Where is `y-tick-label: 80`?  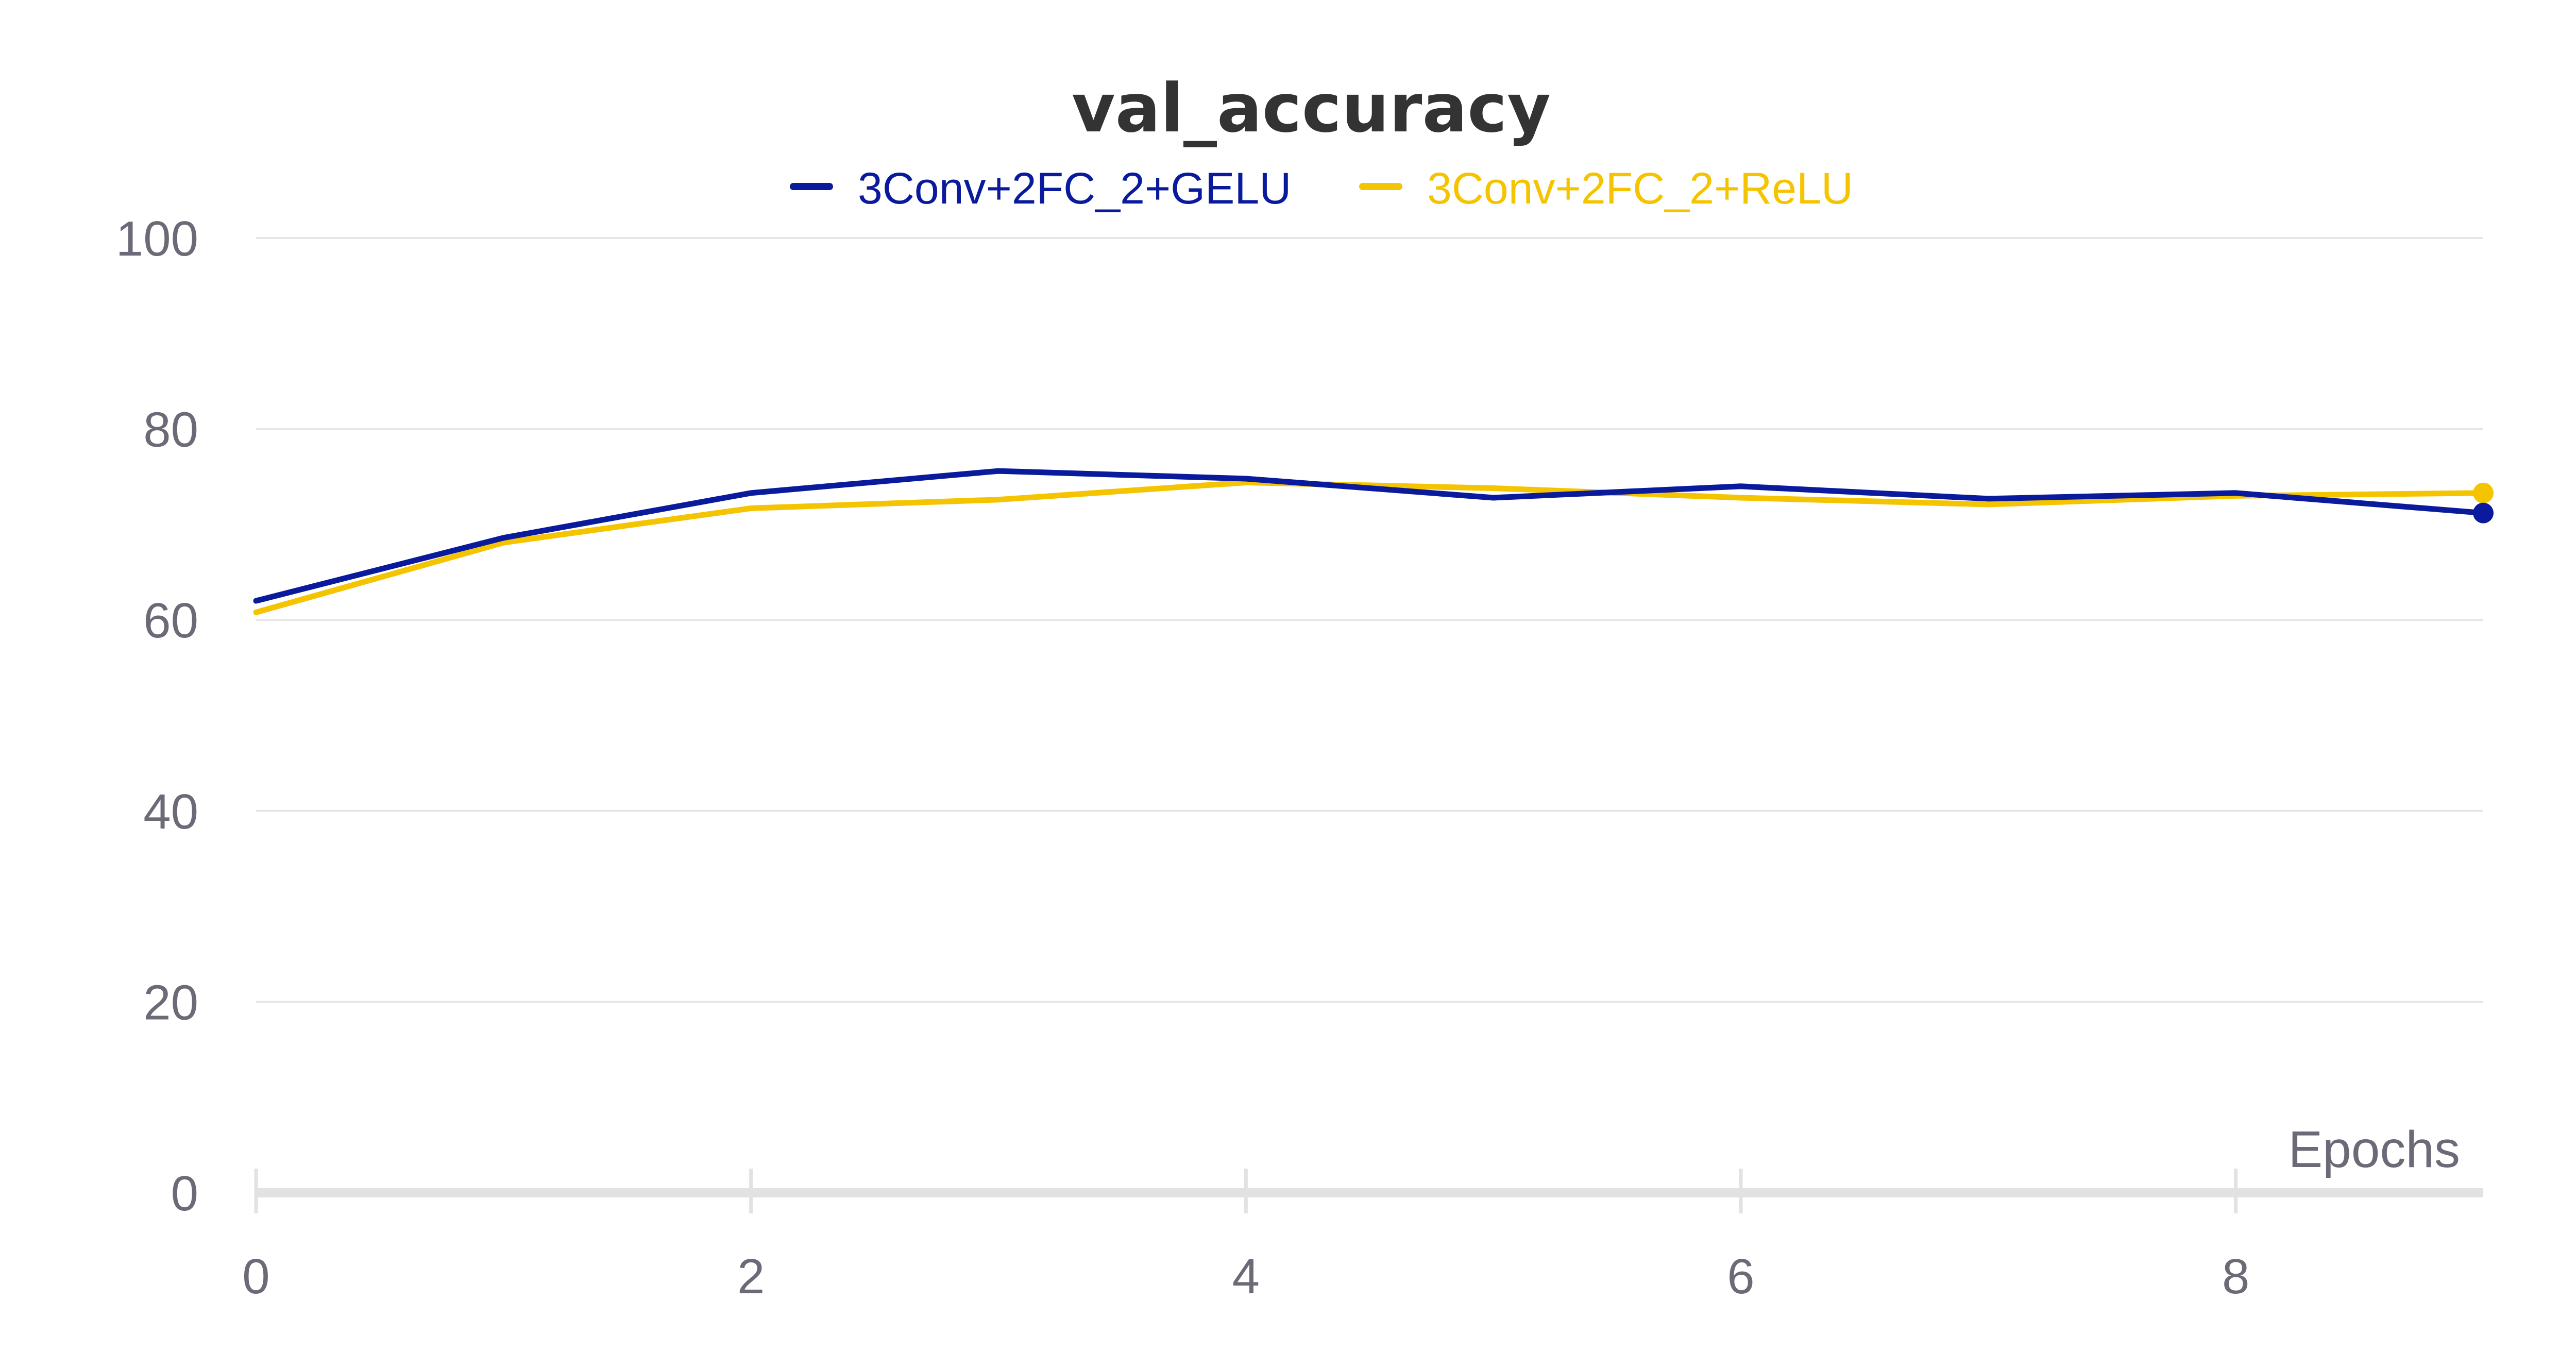
y-tick-label: 80 is located at coordinates (170, 430).